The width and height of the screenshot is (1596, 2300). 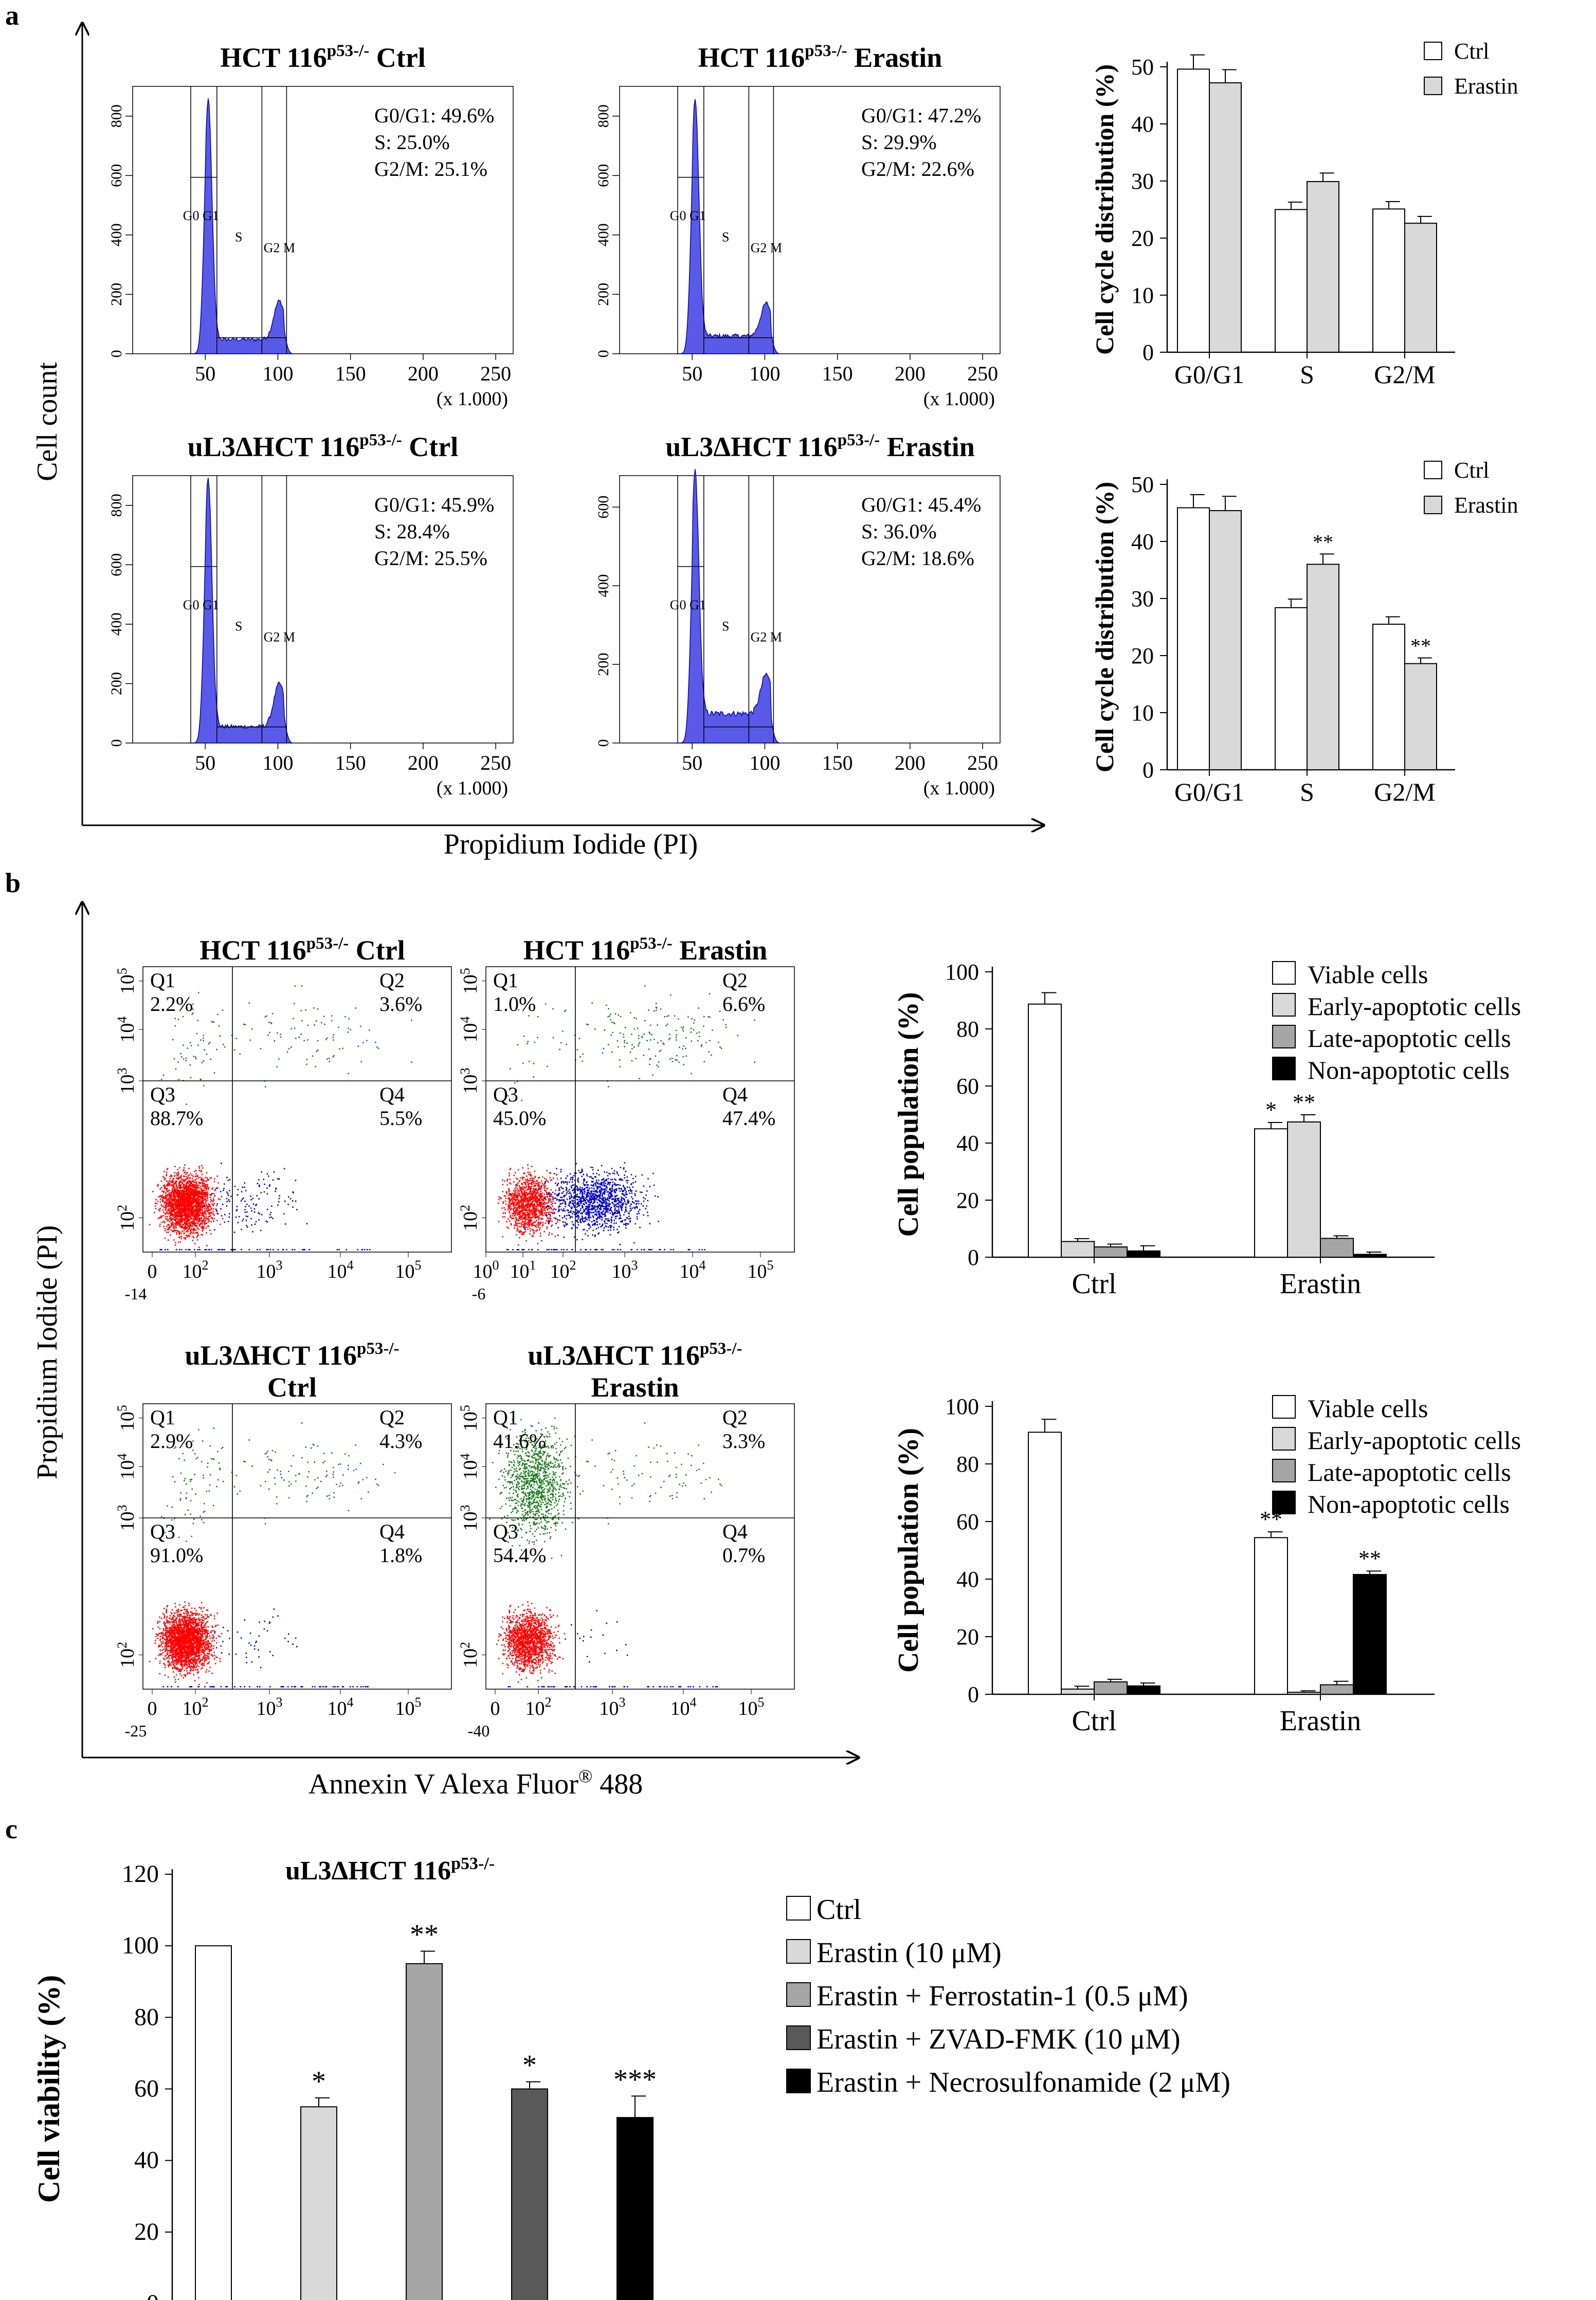 I want to click on y-tick-label: 400, so click(x=116, y=234).